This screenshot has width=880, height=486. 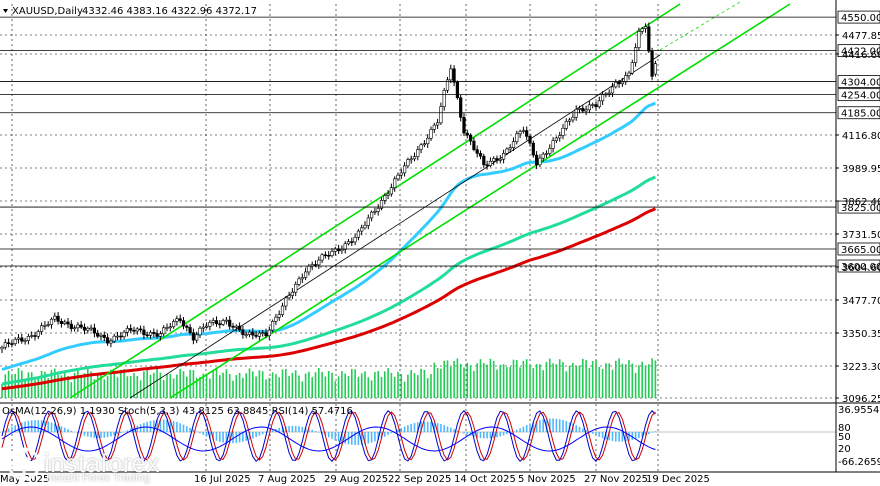 I want to click on x-tick-label: 14 Oct 2025, so click(x=485, y=479).